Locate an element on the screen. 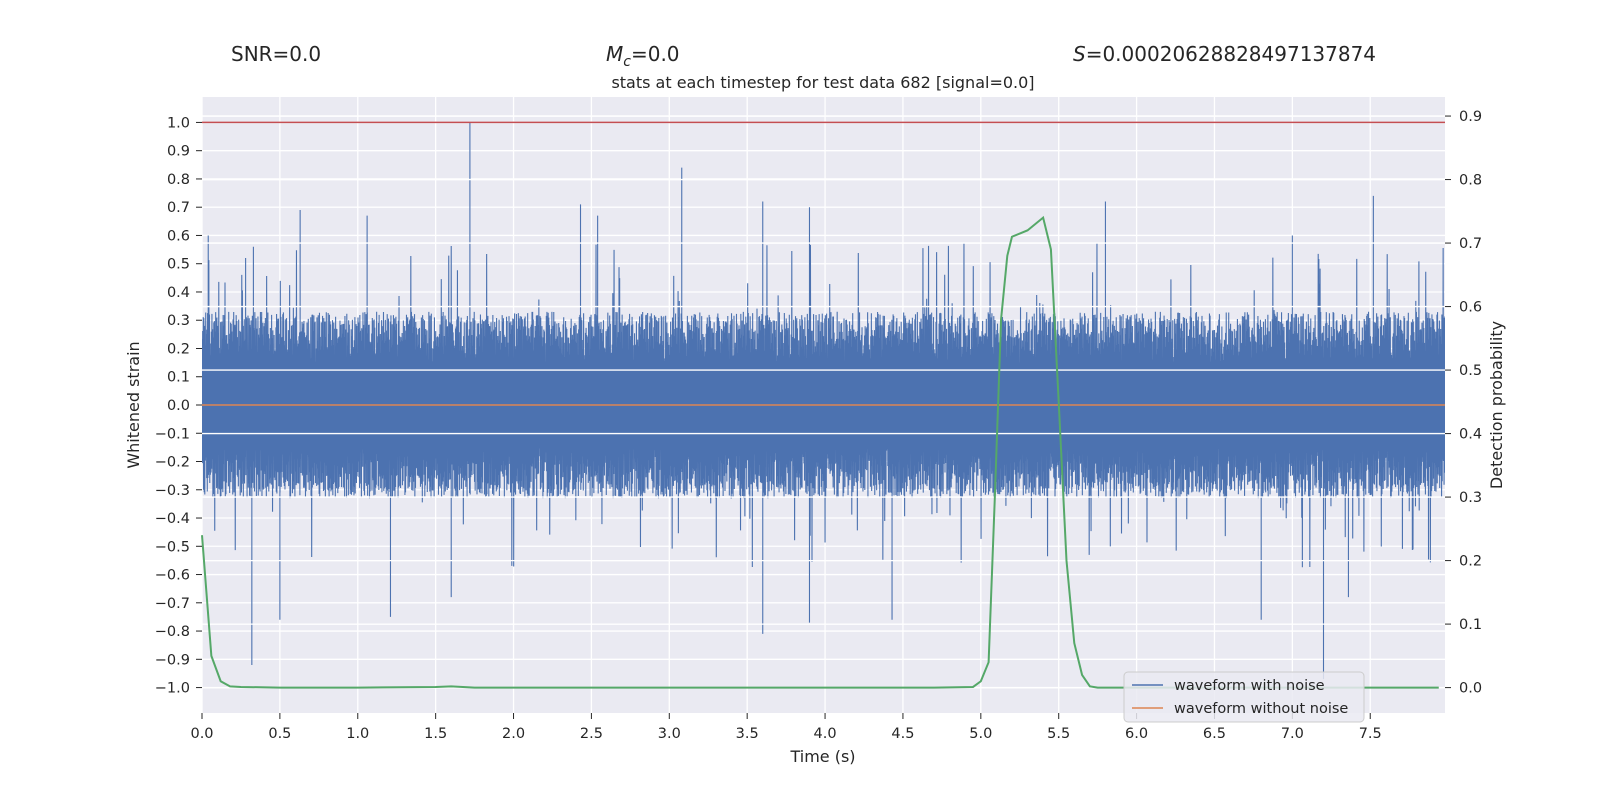  y-tick-label: −0.6 is located at coordinates (172, 576).